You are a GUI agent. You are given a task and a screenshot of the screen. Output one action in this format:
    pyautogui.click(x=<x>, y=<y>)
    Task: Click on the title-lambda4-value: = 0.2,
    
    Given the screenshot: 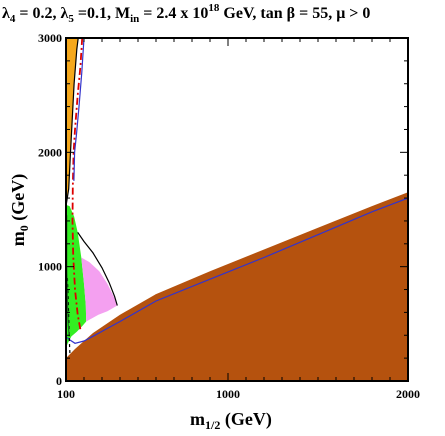 What is the action you would take?
    pyautogui.click(x=37, y=13)
    